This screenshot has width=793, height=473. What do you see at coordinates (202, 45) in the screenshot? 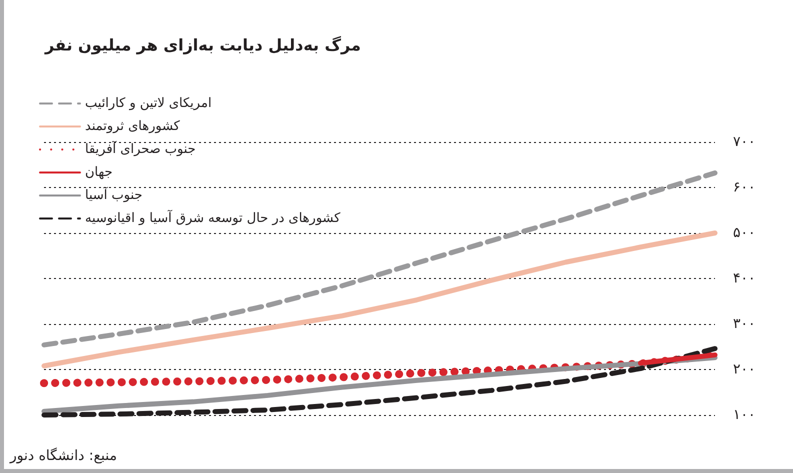
I see `chart-title: مرگ به‌دلیل دیابت به‌ازای هر میلیون نفر` at bounding box center [202, 45].